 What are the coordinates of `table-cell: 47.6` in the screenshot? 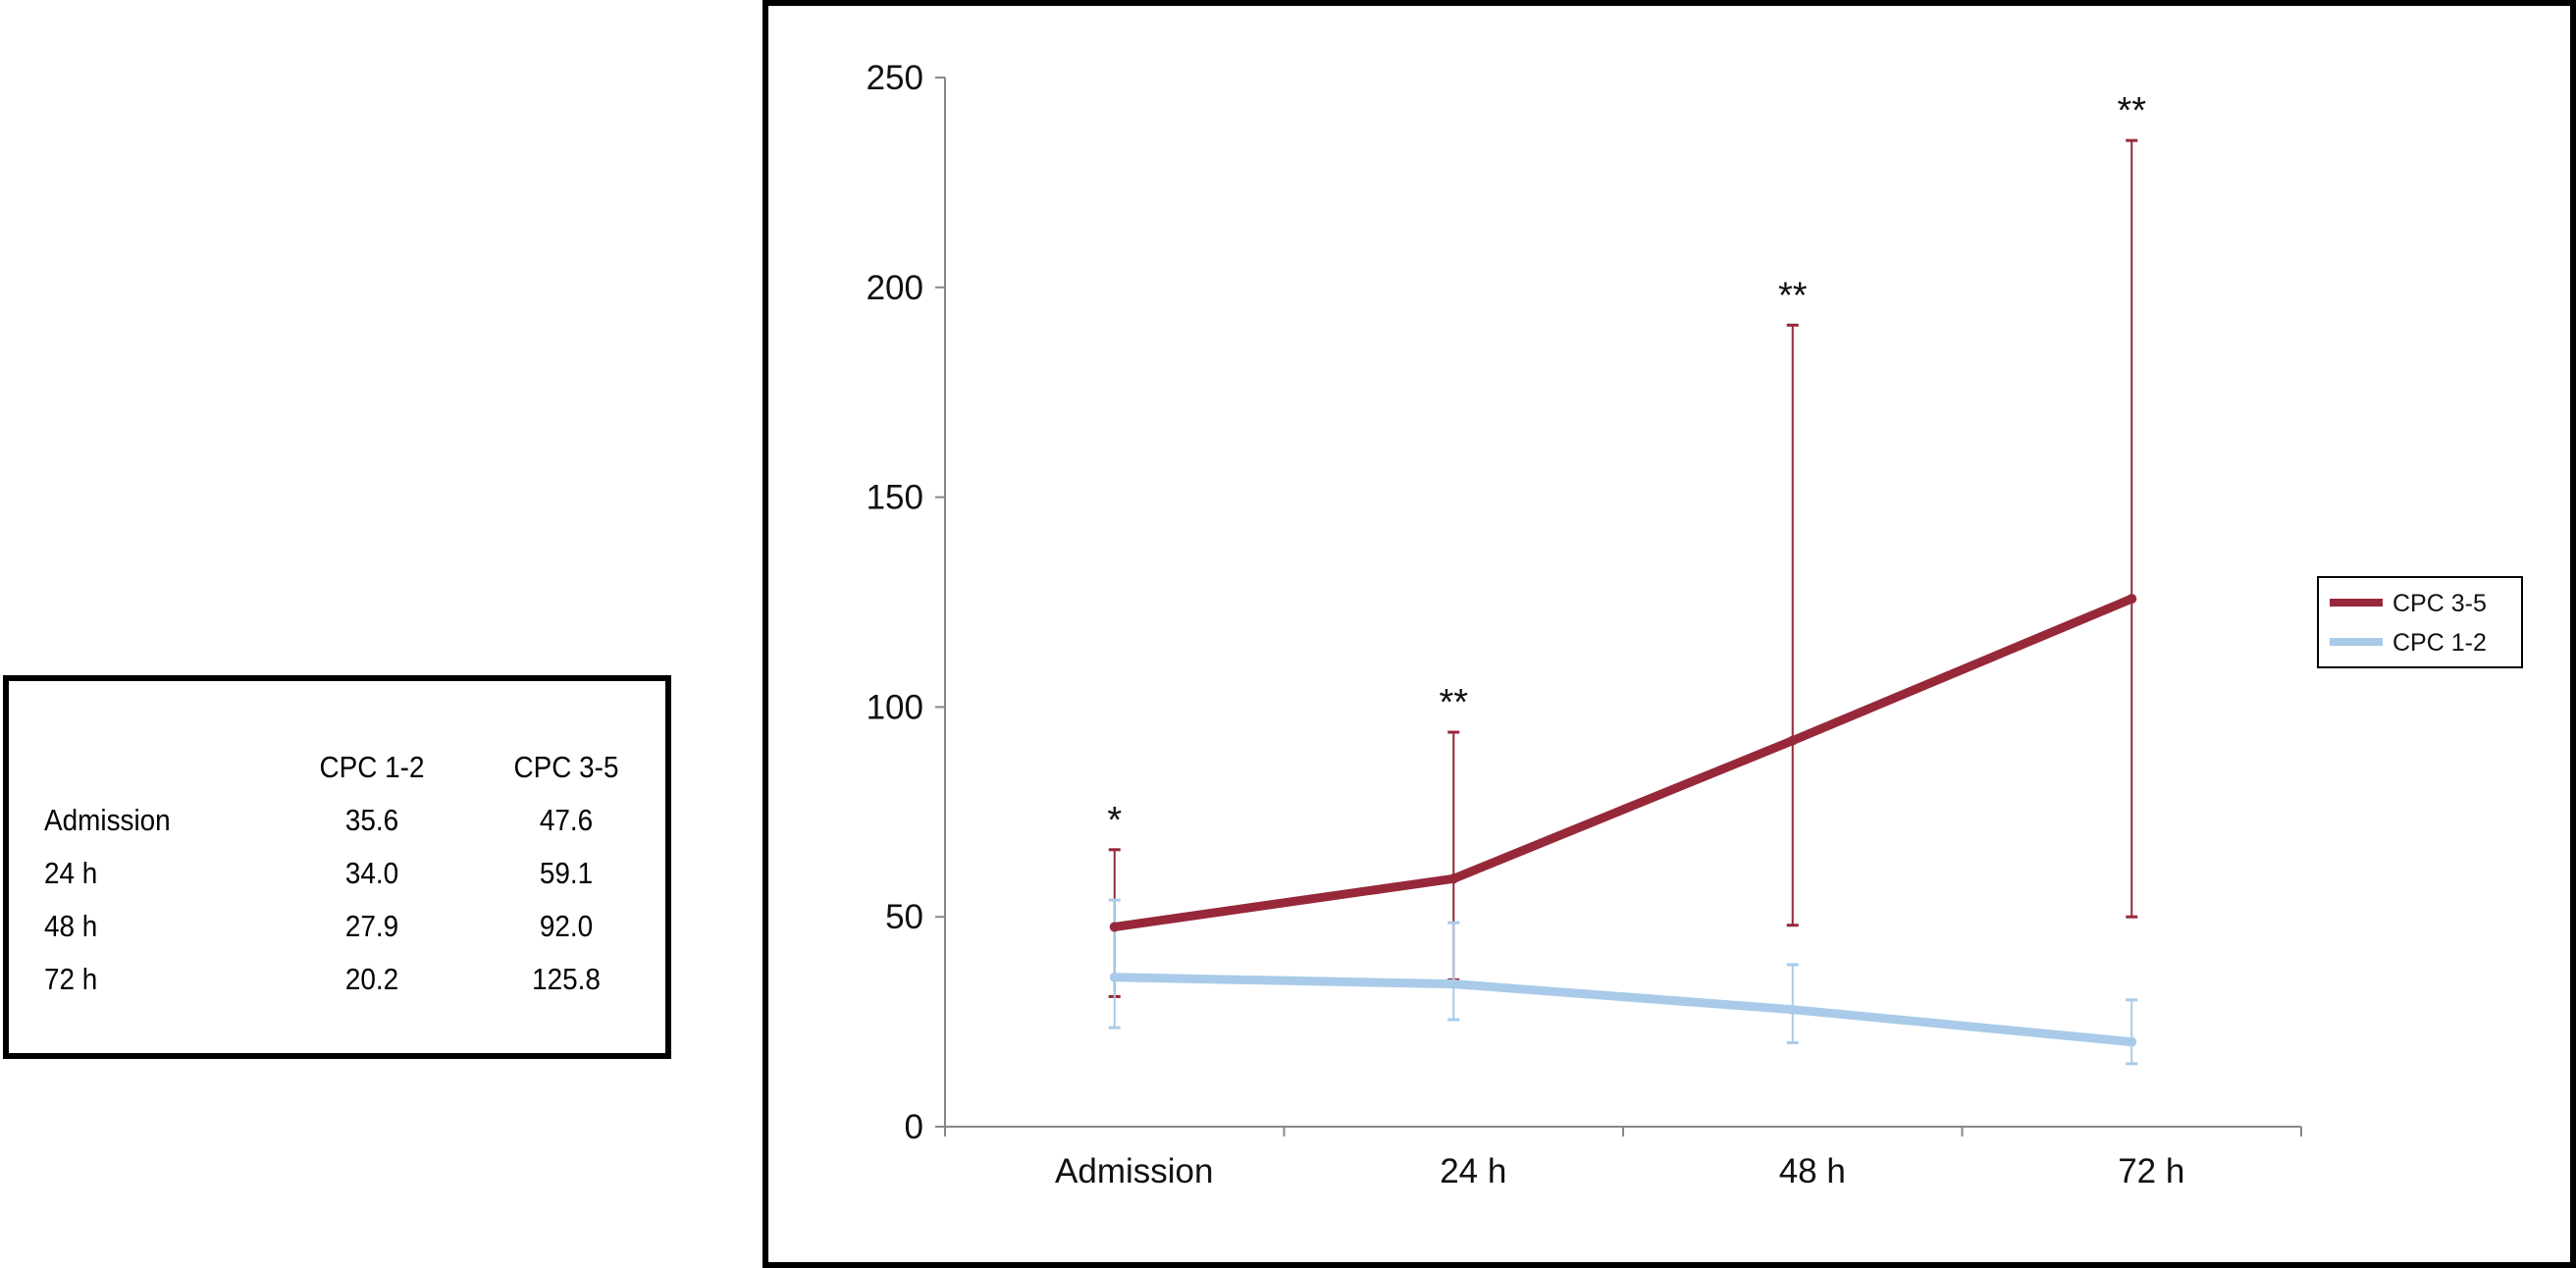 It's located at (566, 820).